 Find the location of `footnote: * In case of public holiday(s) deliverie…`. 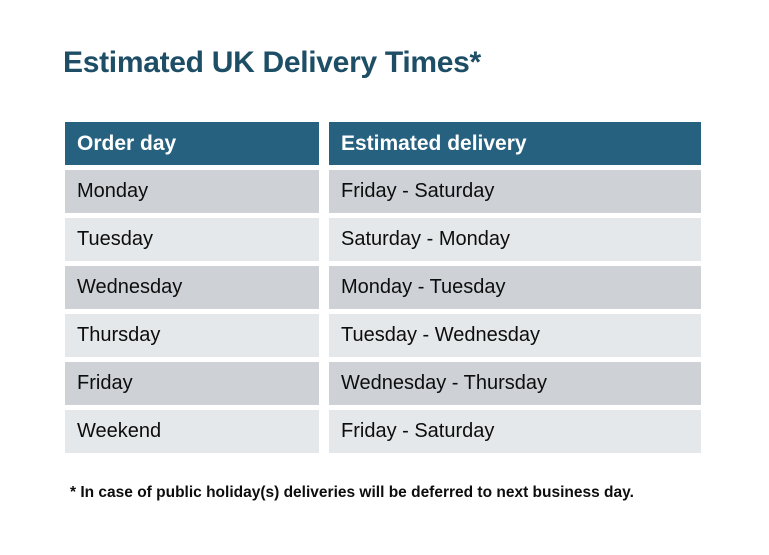

footnote: * In case of public holiday(s) deliverie… is located at coordinates (352, 492).